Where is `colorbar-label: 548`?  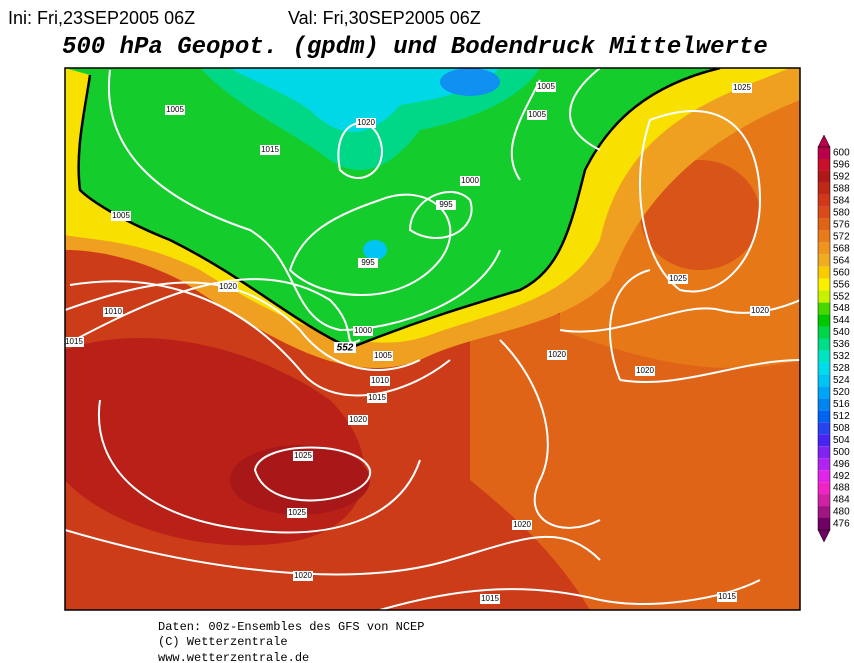 colorbar-label: 548 is located at coordinates (841, 308).